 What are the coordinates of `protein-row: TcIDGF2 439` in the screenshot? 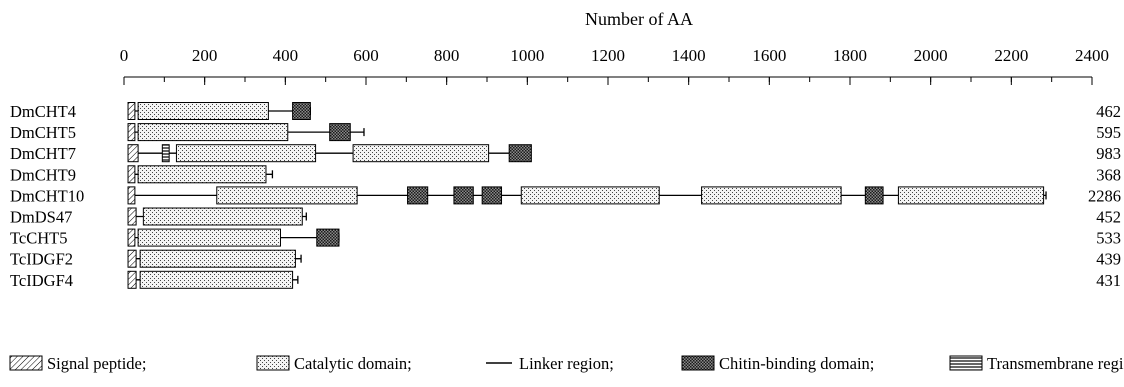 It's located at (565, 259).